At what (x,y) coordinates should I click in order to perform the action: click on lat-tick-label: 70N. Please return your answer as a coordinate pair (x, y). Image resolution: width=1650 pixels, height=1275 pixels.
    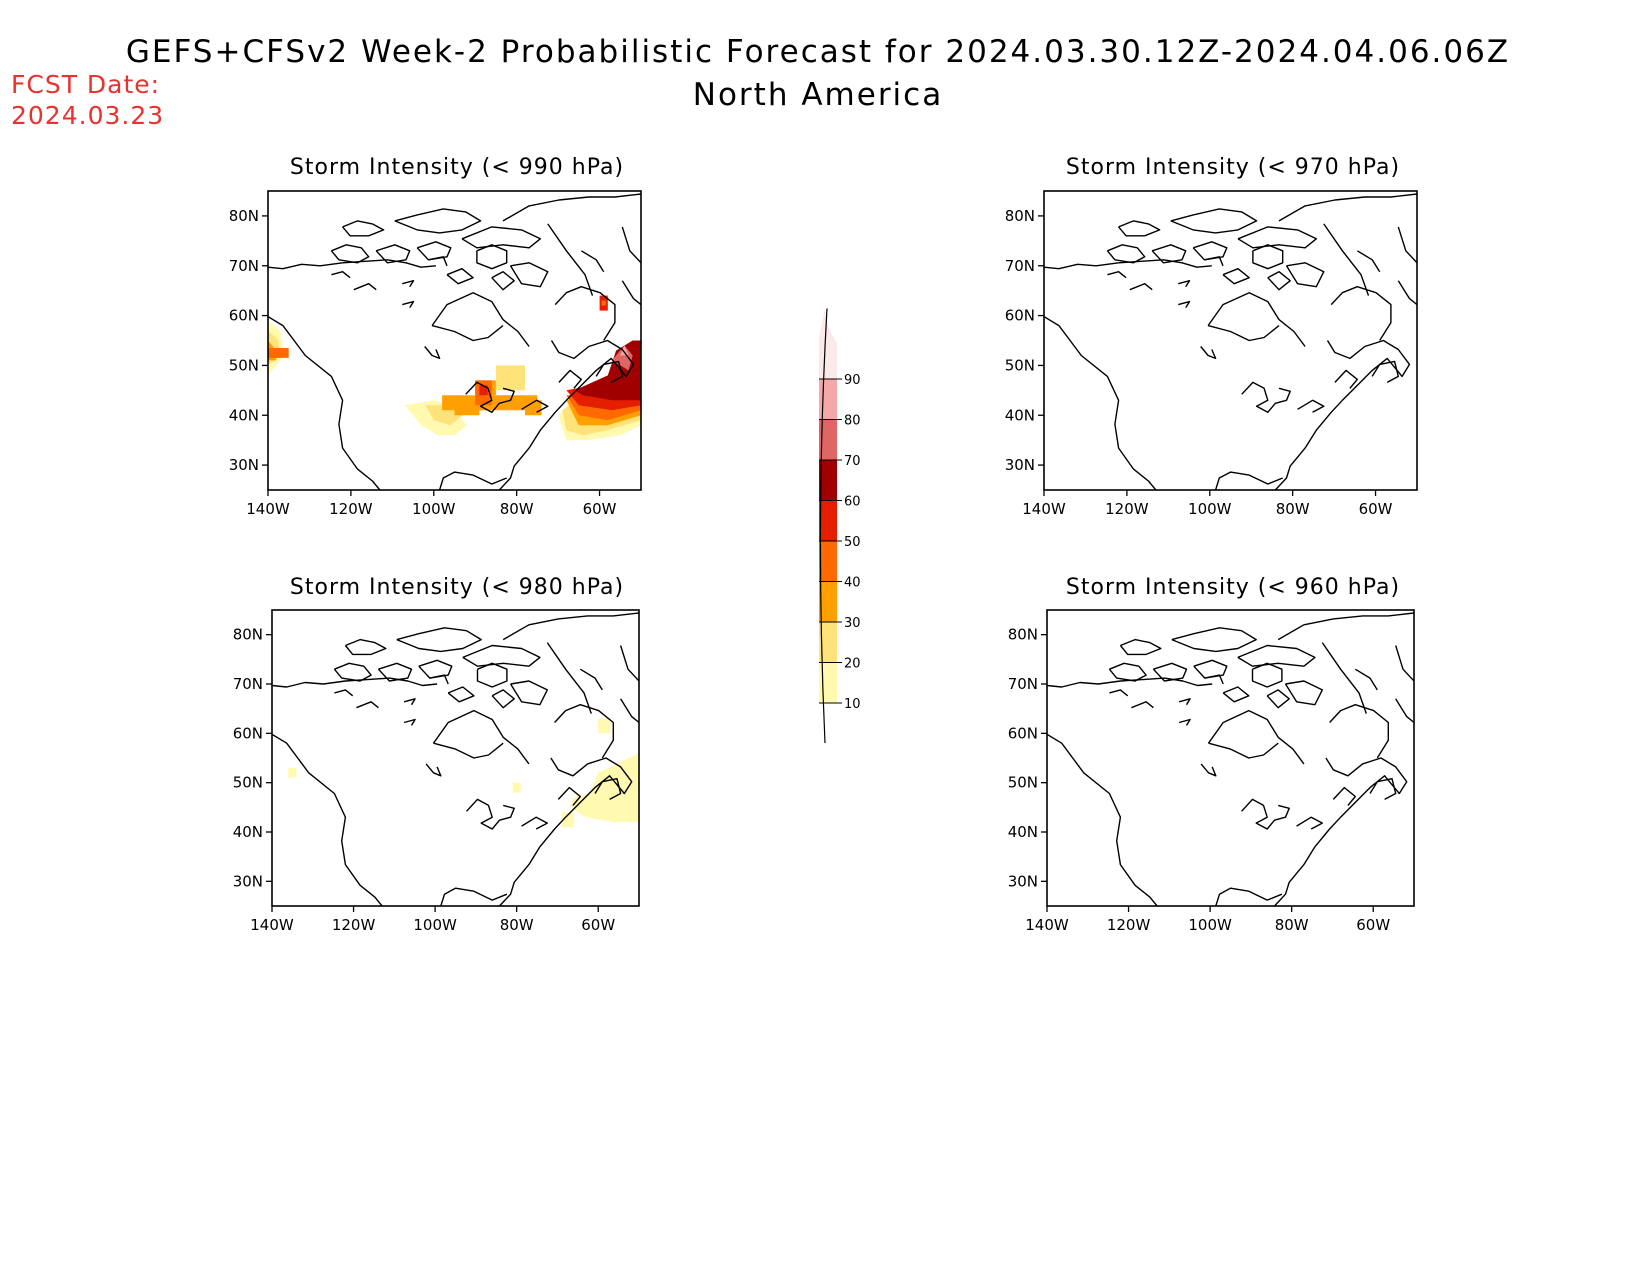
    Looking at the image, I should click on (1023, 684).